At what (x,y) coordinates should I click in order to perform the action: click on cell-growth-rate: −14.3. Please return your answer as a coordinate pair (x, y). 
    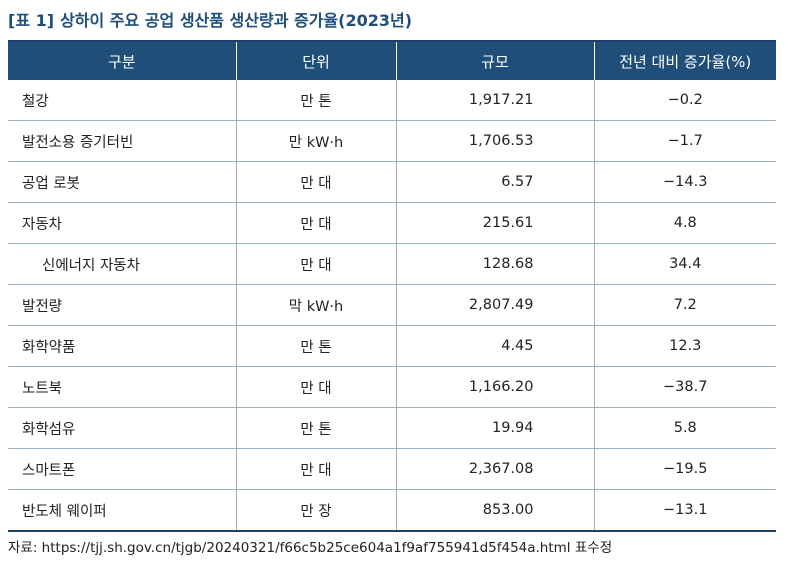
    Looking at the image, I should click on (684, 182).